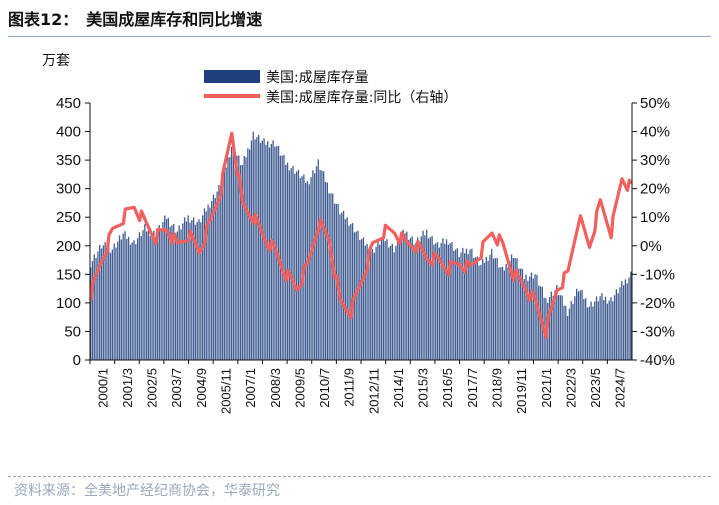 This screenshot has width=719, height=505. Describe the element at coordinates (317, 78) in the screenshot. I see `legend-bar-label: 美国:成屋库存量` at that location.